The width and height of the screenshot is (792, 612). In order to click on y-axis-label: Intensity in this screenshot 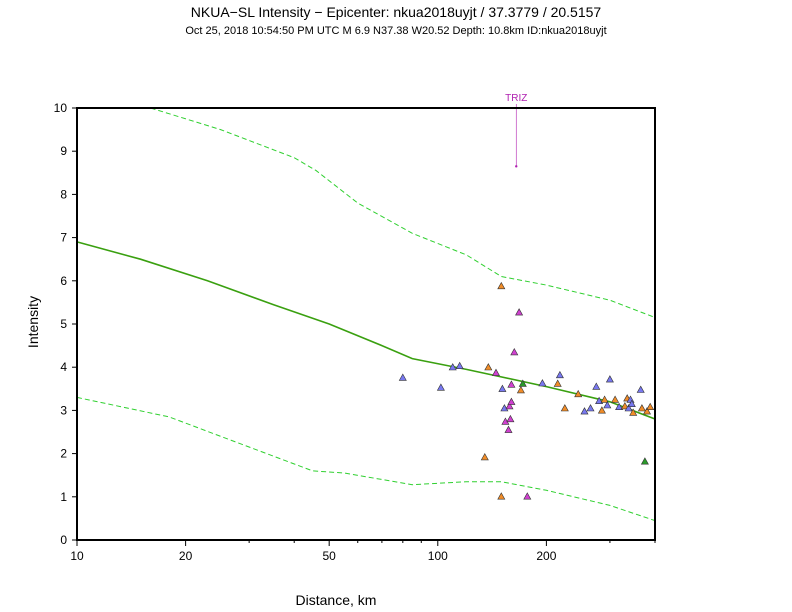, I will do `click(33, 322)`.